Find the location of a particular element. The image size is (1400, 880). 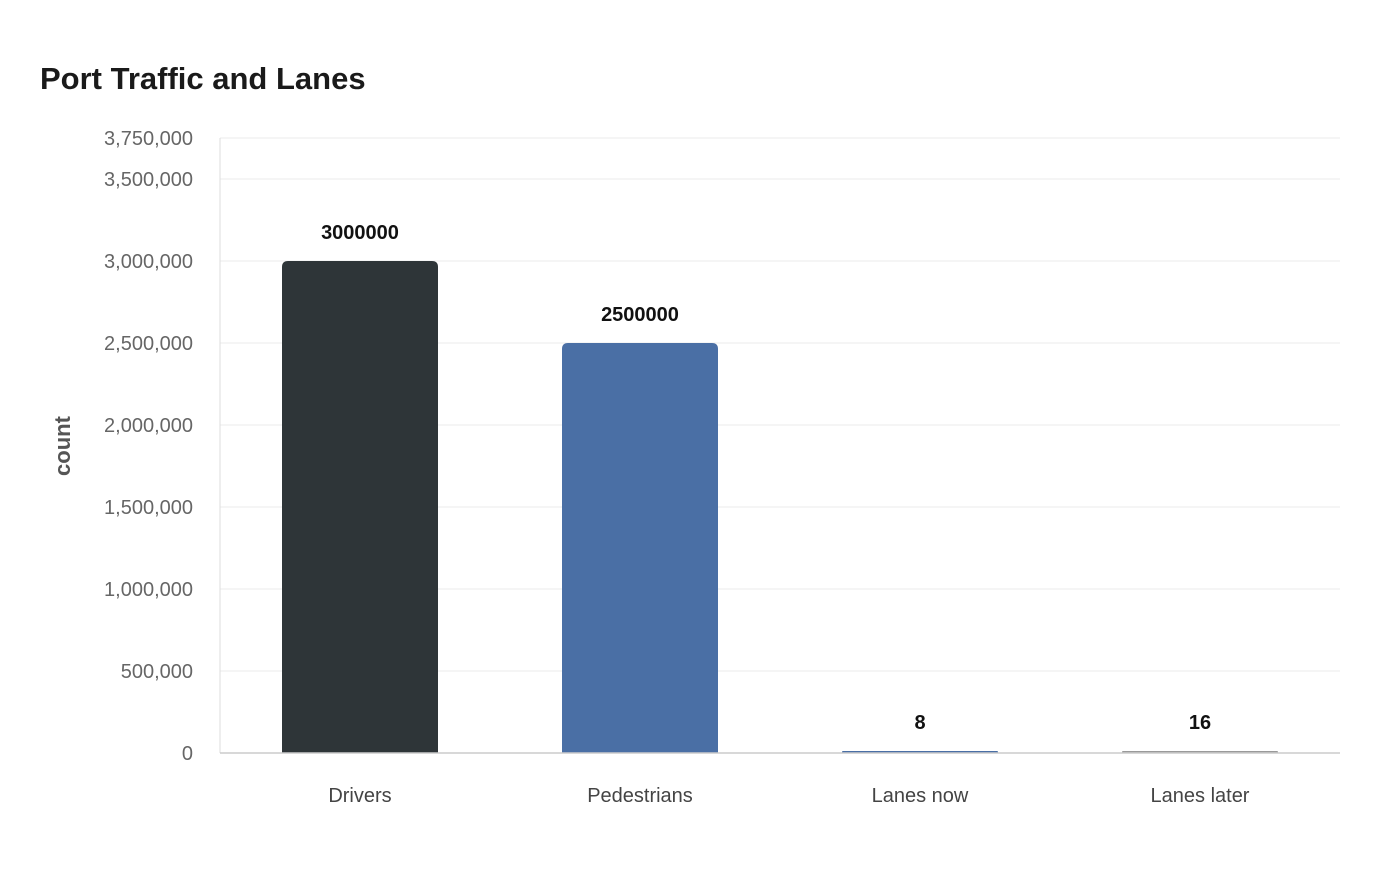

x-axis-categories: Drivers Pedestrians Lanes now Lanes later is located at coordinates (788, 796).